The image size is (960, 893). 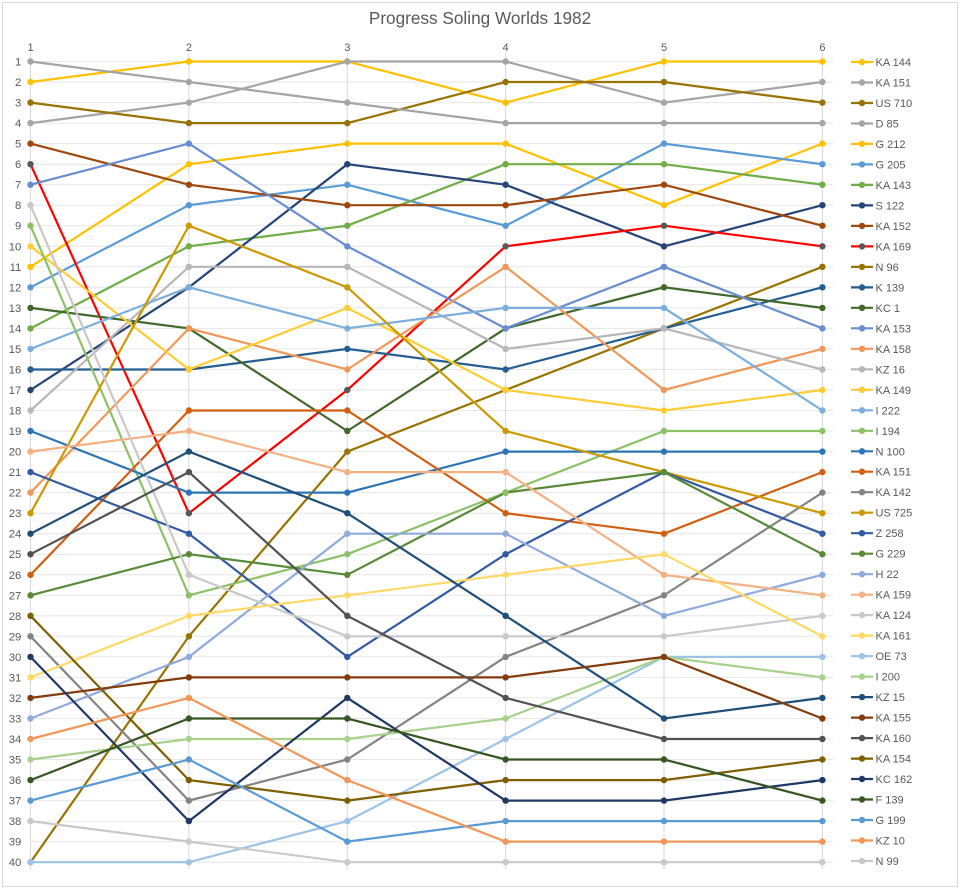 What do you see at coordinates (893, 247) in the screenshot?
I see `svg-text: KA 169` at bounding box center [893, 247].